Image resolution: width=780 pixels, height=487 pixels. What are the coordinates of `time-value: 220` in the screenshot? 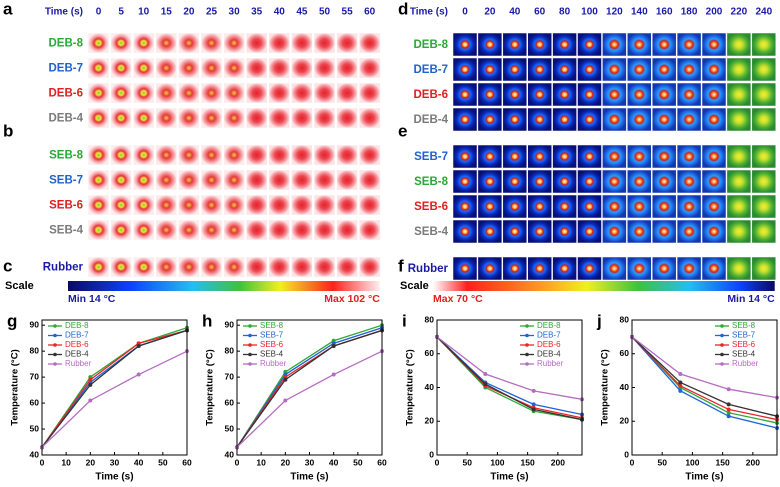 It's located at (739, 12).